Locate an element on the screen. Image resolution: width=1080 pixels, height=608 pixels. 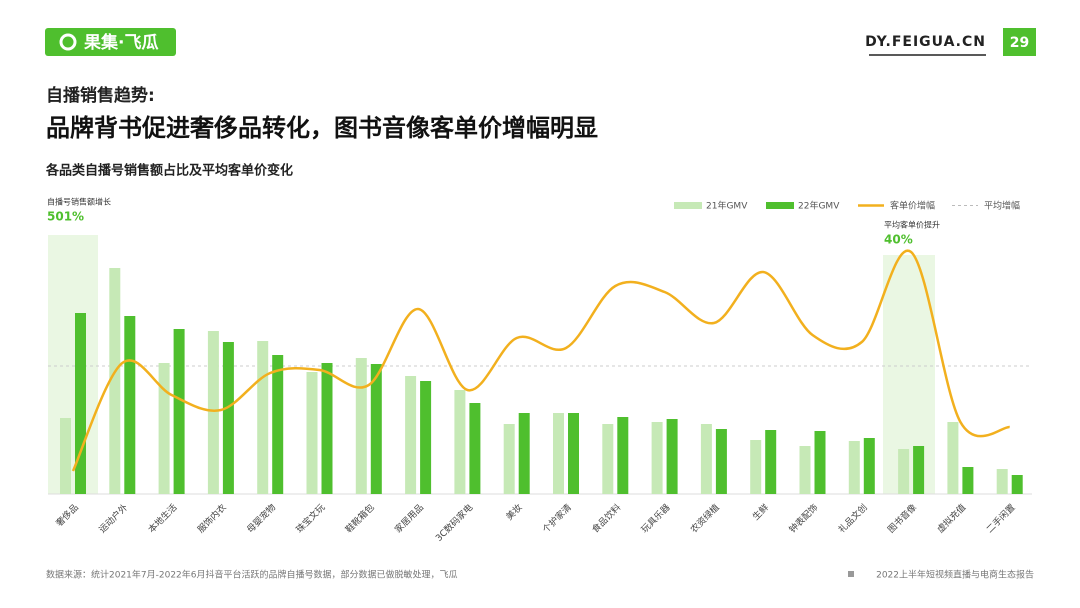
x-tick-label: 本地生活 is located at coordinates (163, 518).